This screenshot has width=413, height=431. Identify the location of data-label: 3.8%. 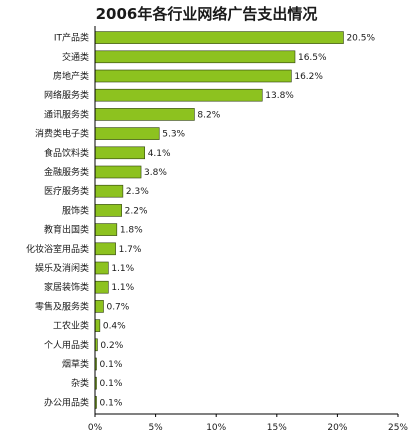
(155, 173).